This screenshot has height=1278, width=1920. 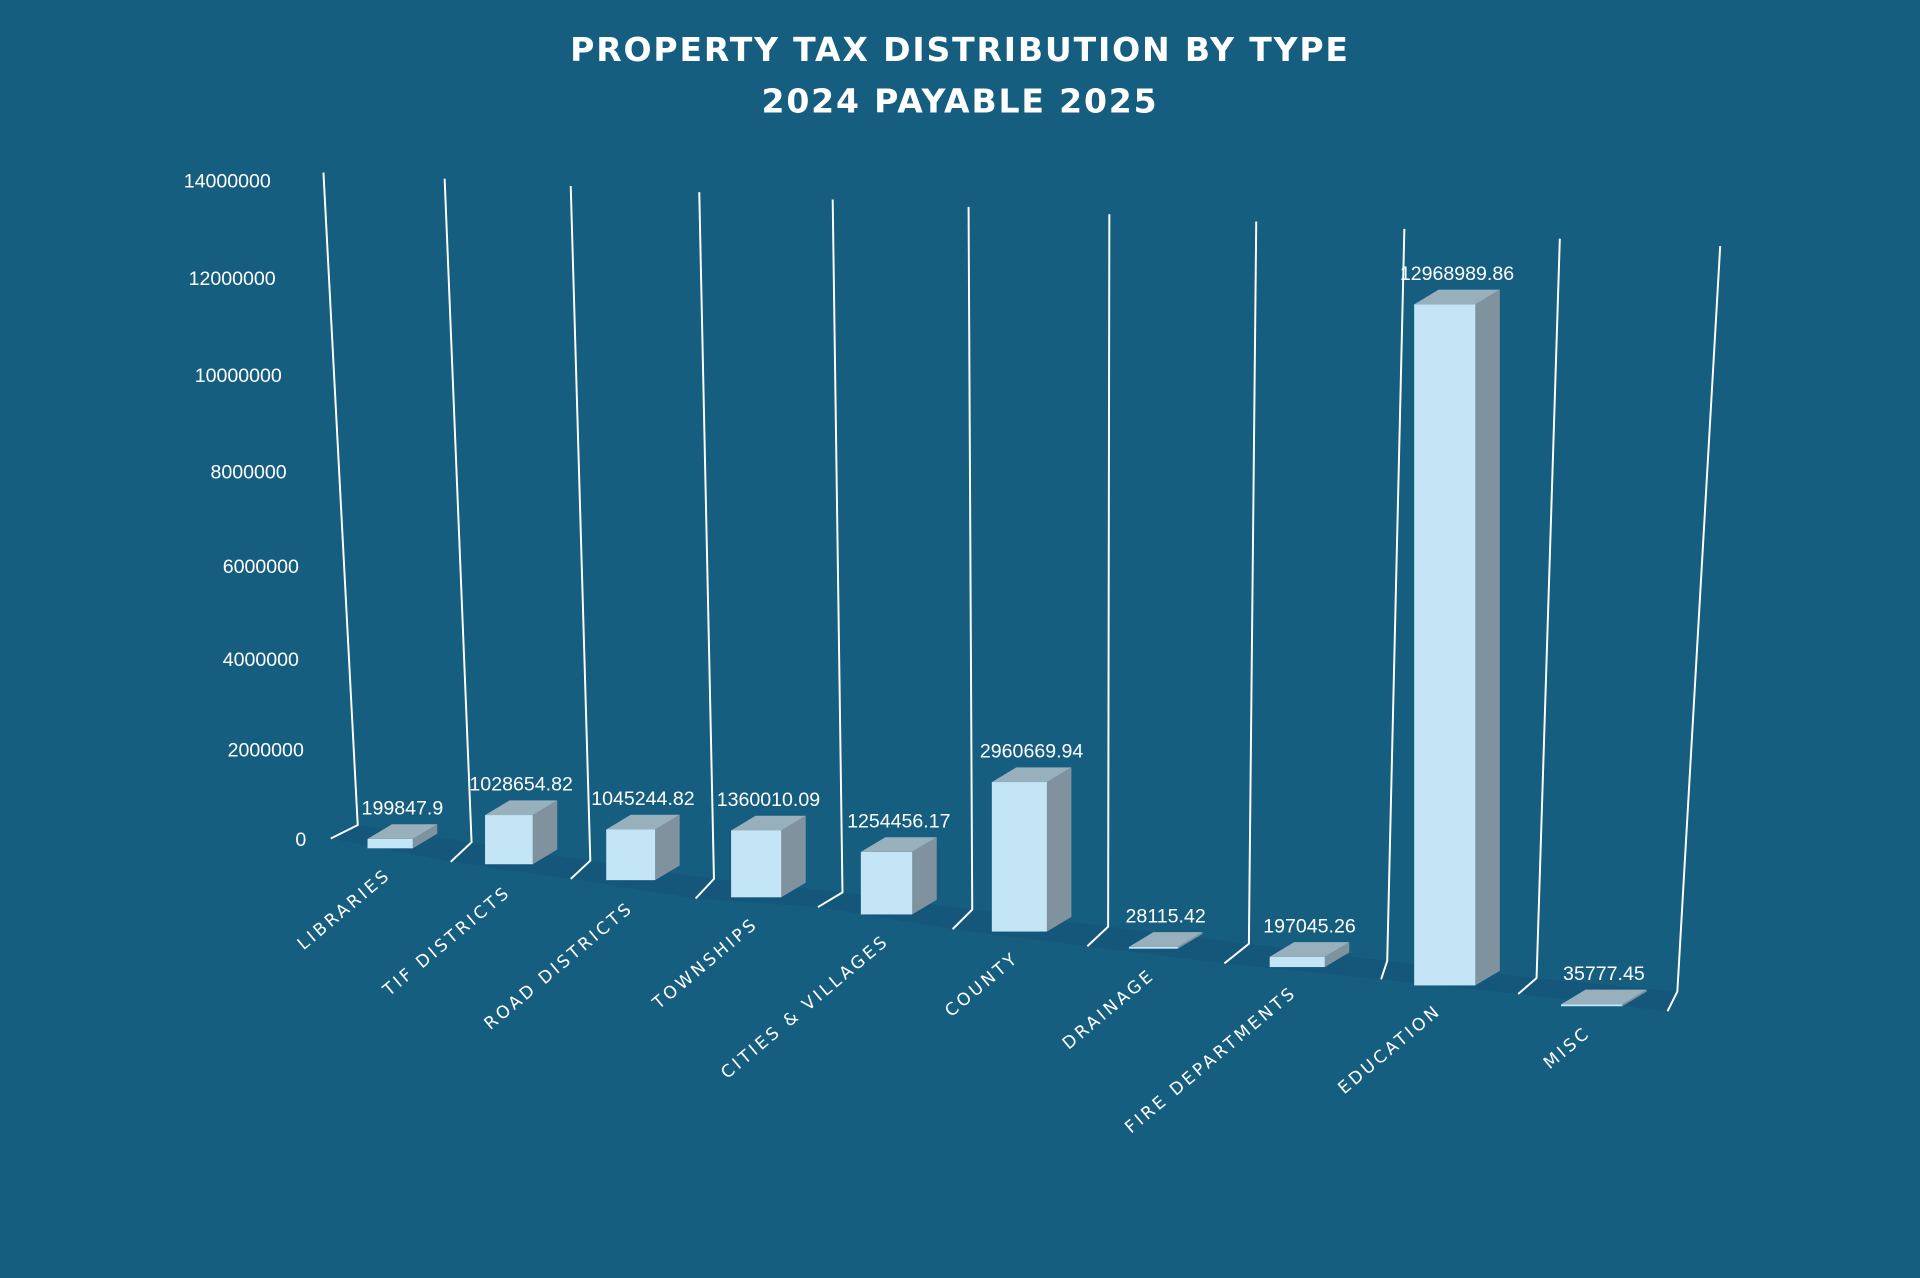 What do you see at coordinates (1109, 1009) in the screenshot?
I see `x-category-label: DRAINAGE` at bounding box center [1109, 1009].